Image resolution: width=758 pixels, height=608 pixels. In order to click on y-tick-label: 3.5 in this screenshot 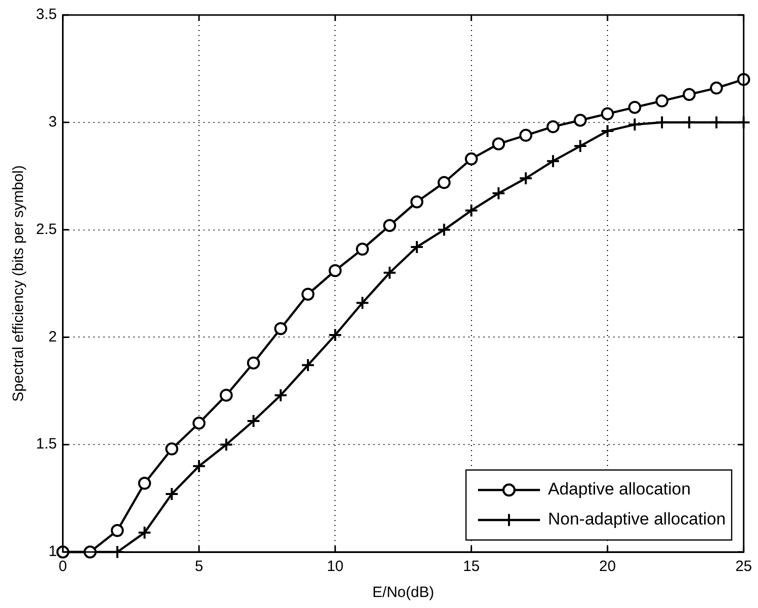, I will do `click(46, 15)`.